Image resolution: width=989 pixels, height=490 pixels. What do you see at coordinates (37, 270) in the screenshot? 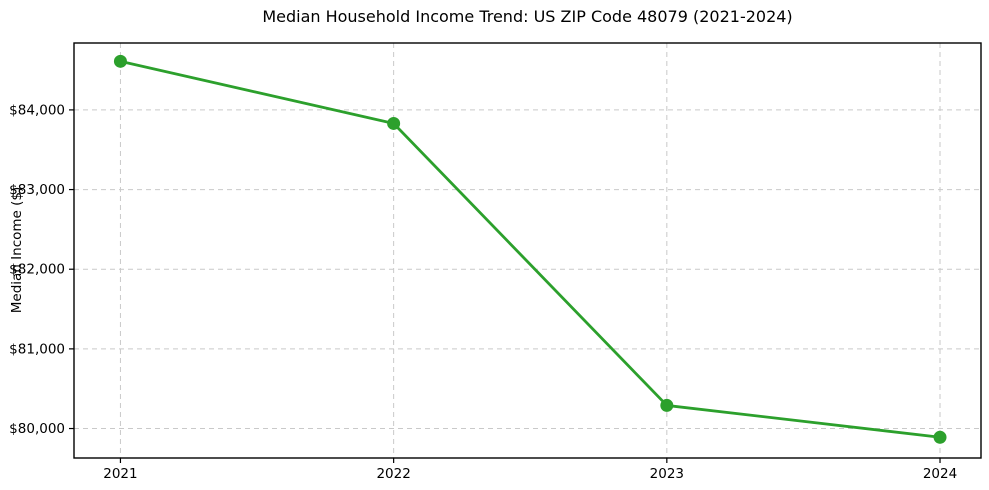
I see `y-tick-label: $82,000` at bounding box center [37, 270].